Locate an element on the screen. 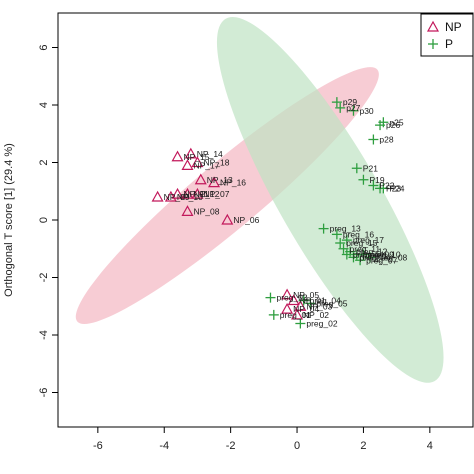 The width and height of the screenshot is (474, 474). point-label: NP_02 is located at coordinates (316, 315).